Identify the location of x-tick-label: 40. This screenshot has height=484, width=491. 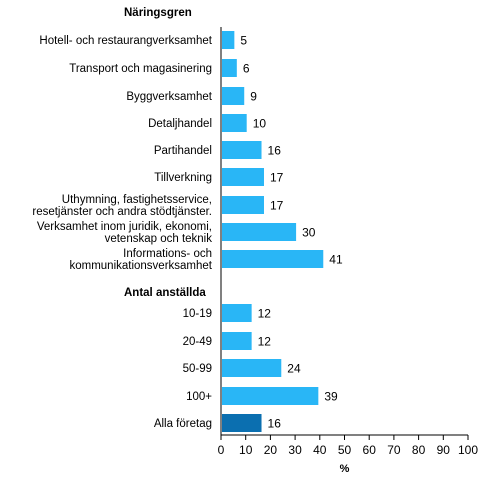
(320, 450).